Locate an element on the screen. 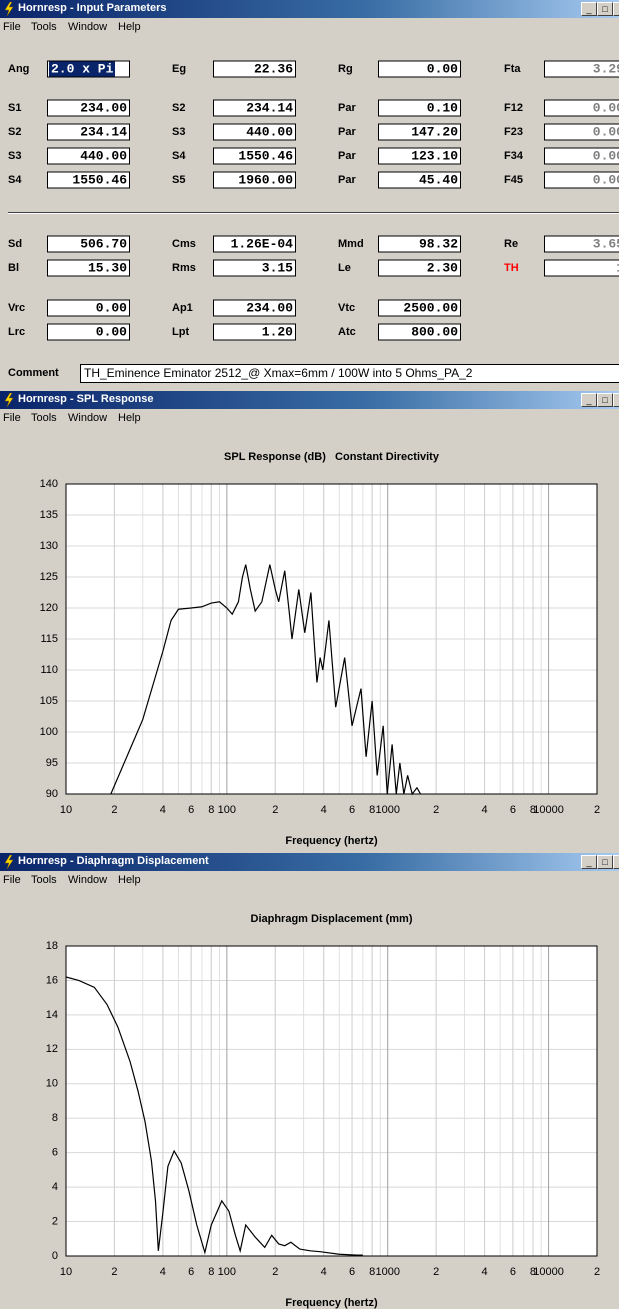 This screenshot has height=1309, width=619. param-value: 45.40 is located at coordinates (438, 180).